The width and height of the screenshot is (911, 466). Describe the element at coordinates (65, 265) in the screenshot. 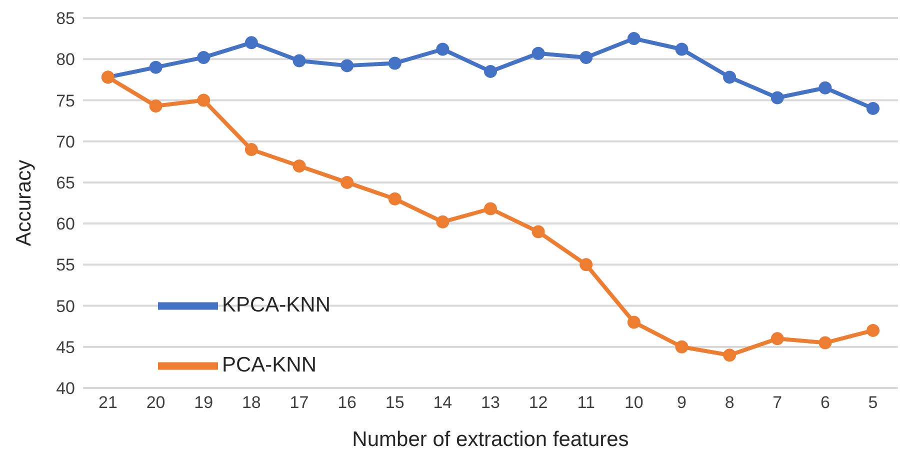

I see `y-tick-label: 55` at that location.